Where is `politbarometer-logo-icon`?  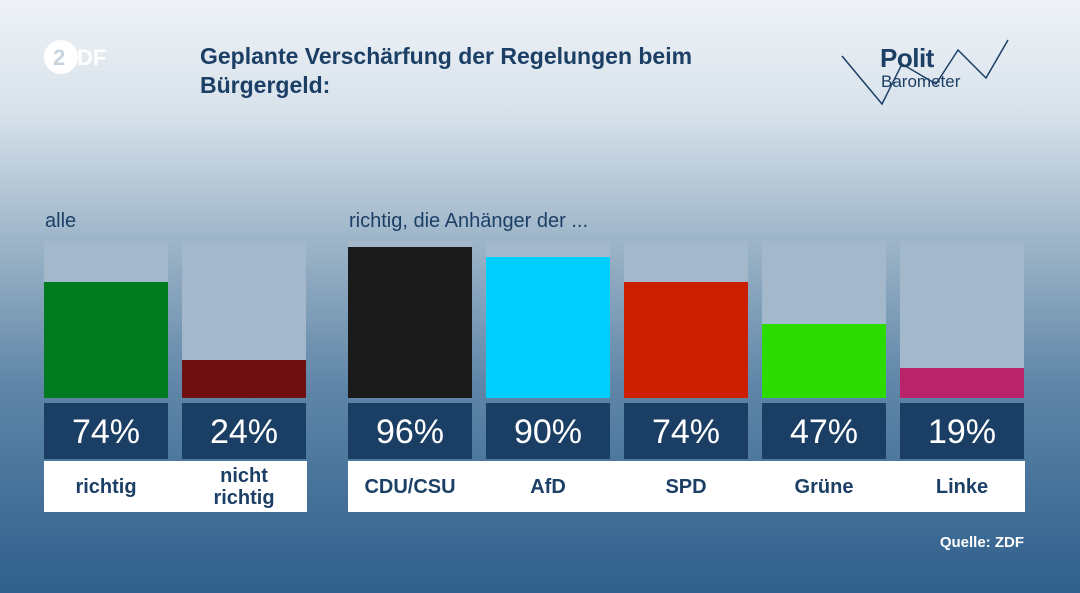 politbarometer-logo-icon is located at coordinates (925, 72).